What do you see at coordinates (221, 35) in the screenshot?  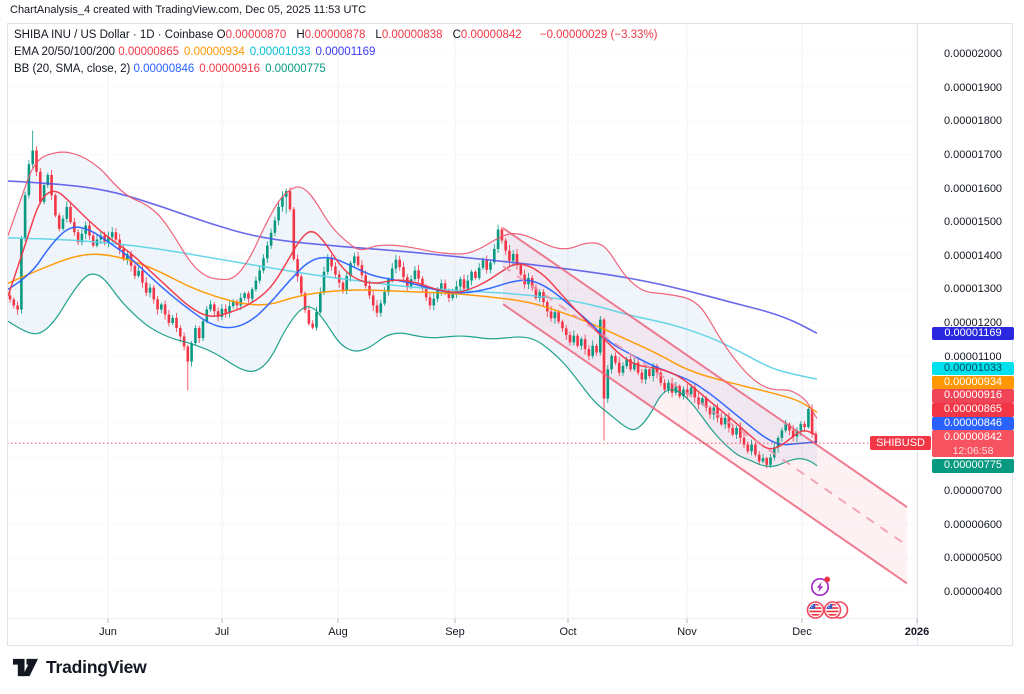 I see `ohlc-key: O` at bounding box center [221, 35].